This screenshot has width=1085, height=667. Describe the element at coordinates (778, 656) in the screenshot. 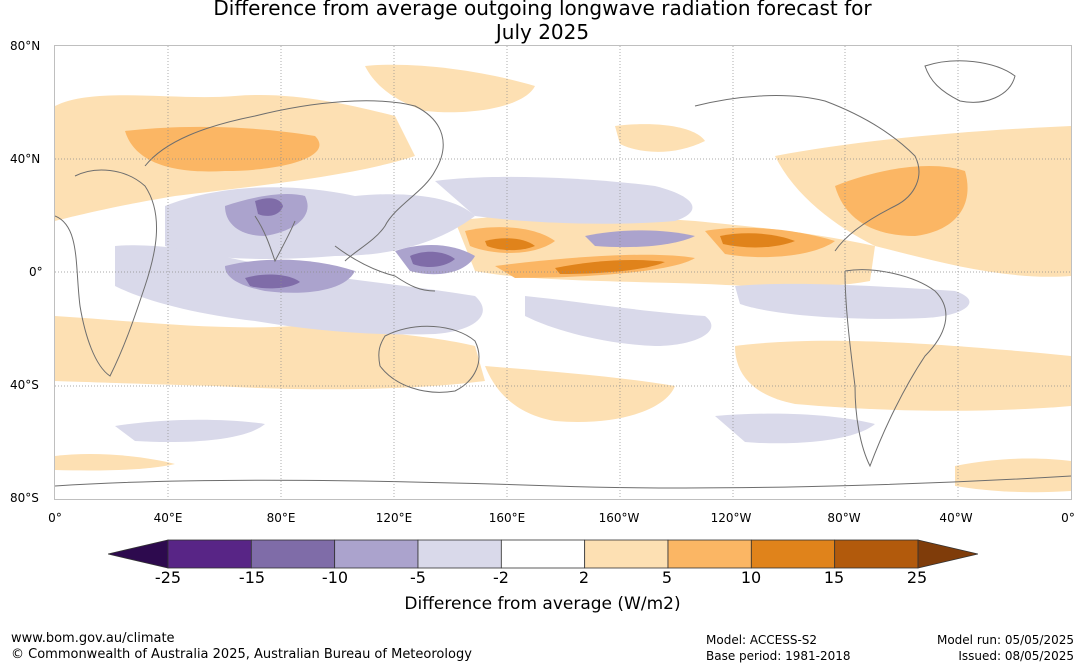

I see `footer-base-period: Base period: 1981-2018` at that location.